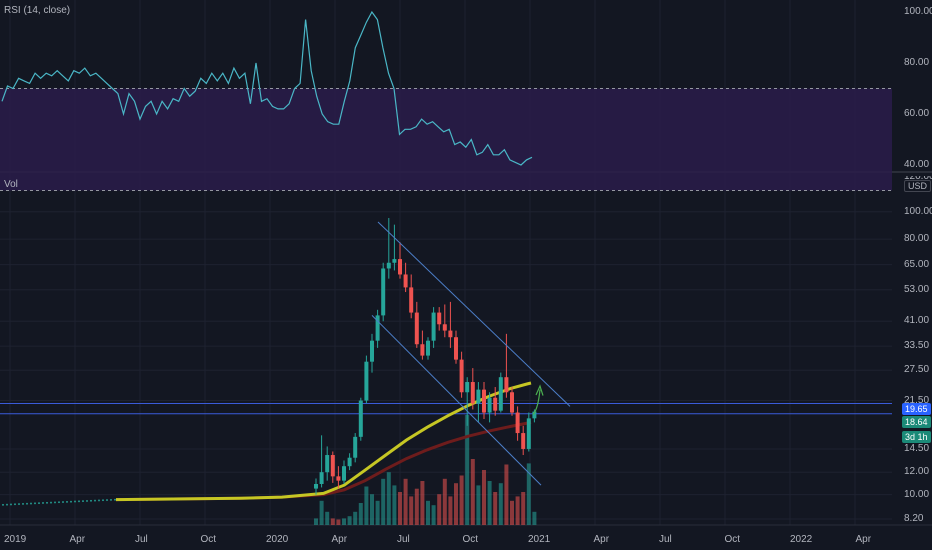  What do you see at coordinates (918, 186) in the screenshot?
I see `currency-button: USD` at bounding box center [918, 186].